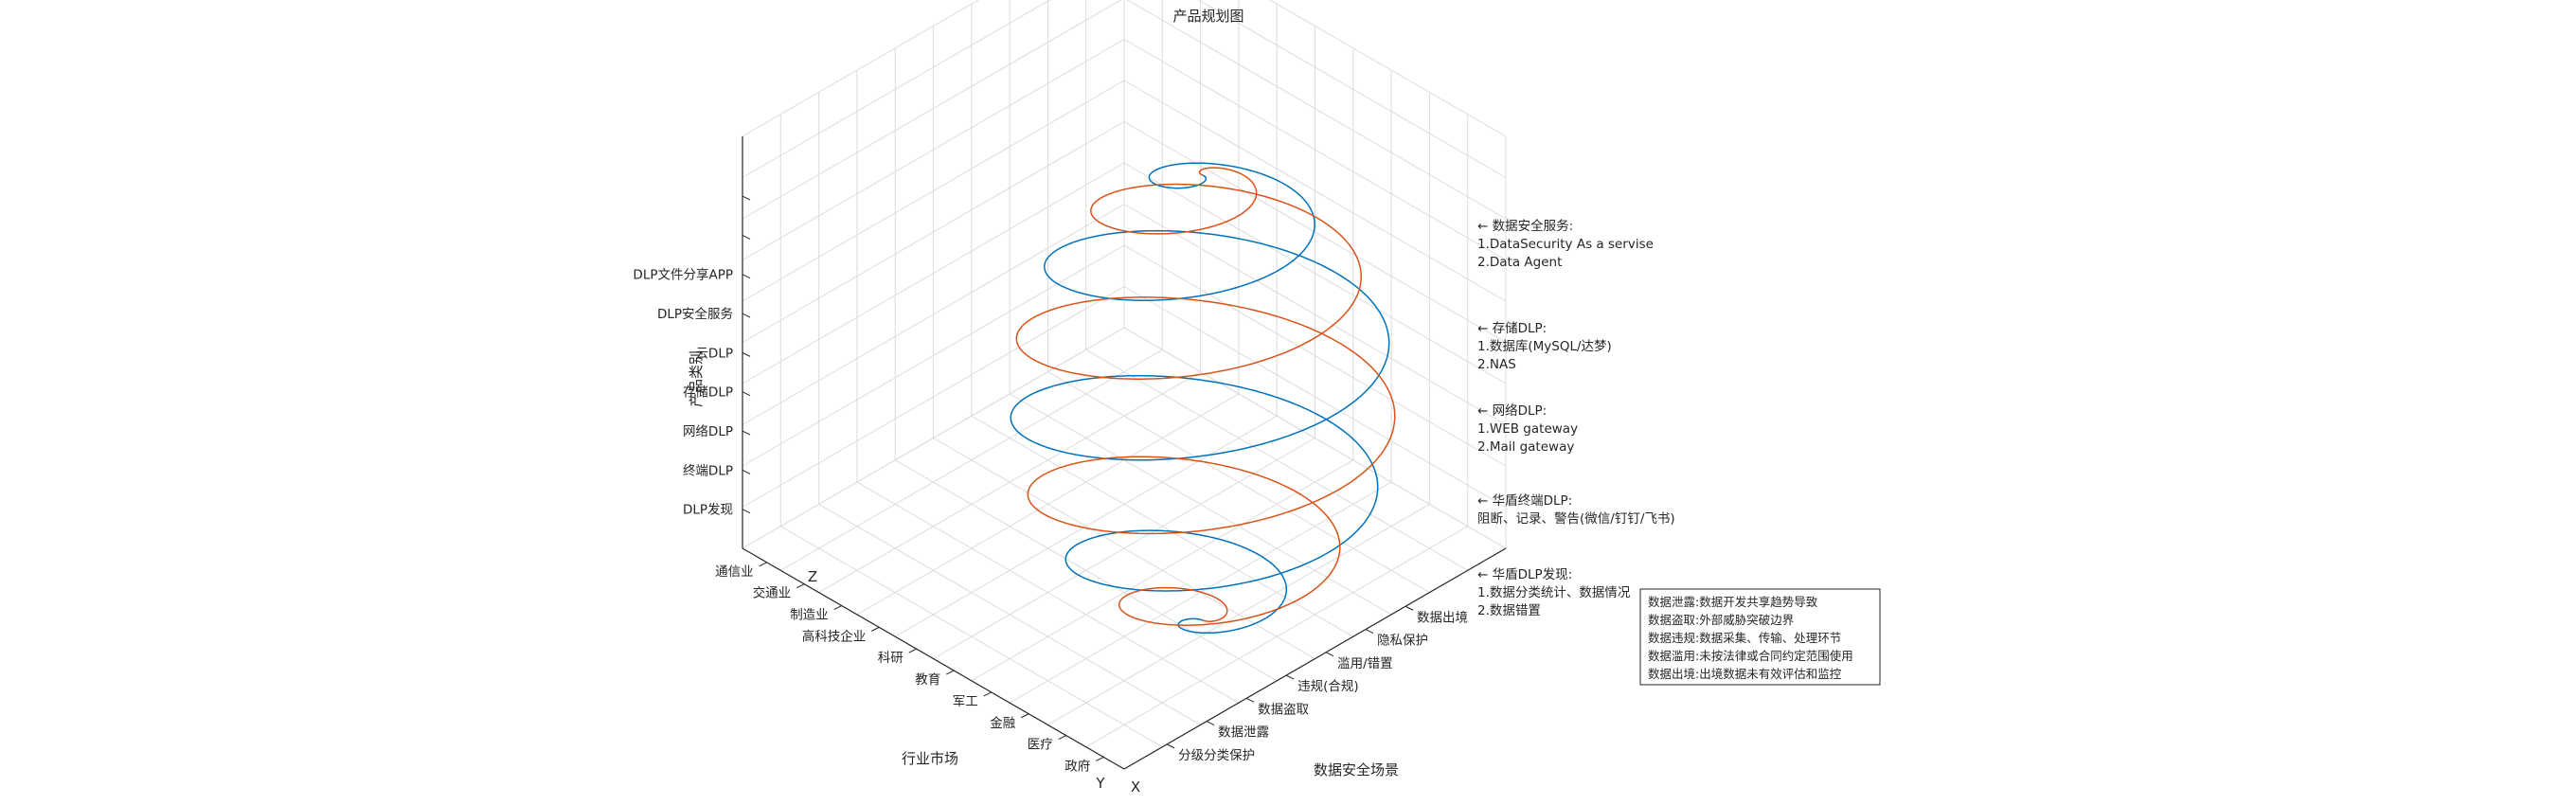 This screenshot has height=805, width=2576. Describe the element at coordinates (1733, 602) in the screenshot. I see `legend-line: 数据泄露:数据开发共享趋势导致` at that location.